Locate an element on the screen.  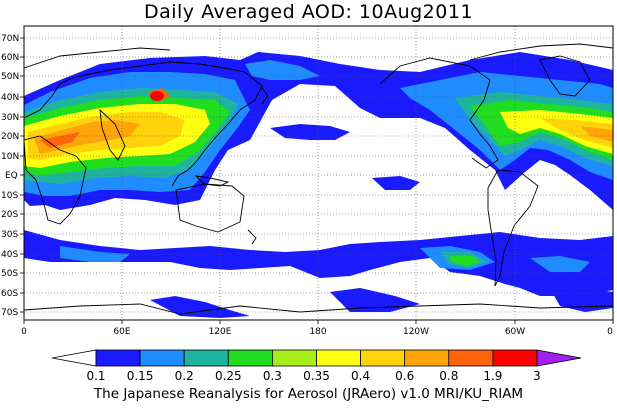
lat-label: 40S is located at coordinates (9, 255).